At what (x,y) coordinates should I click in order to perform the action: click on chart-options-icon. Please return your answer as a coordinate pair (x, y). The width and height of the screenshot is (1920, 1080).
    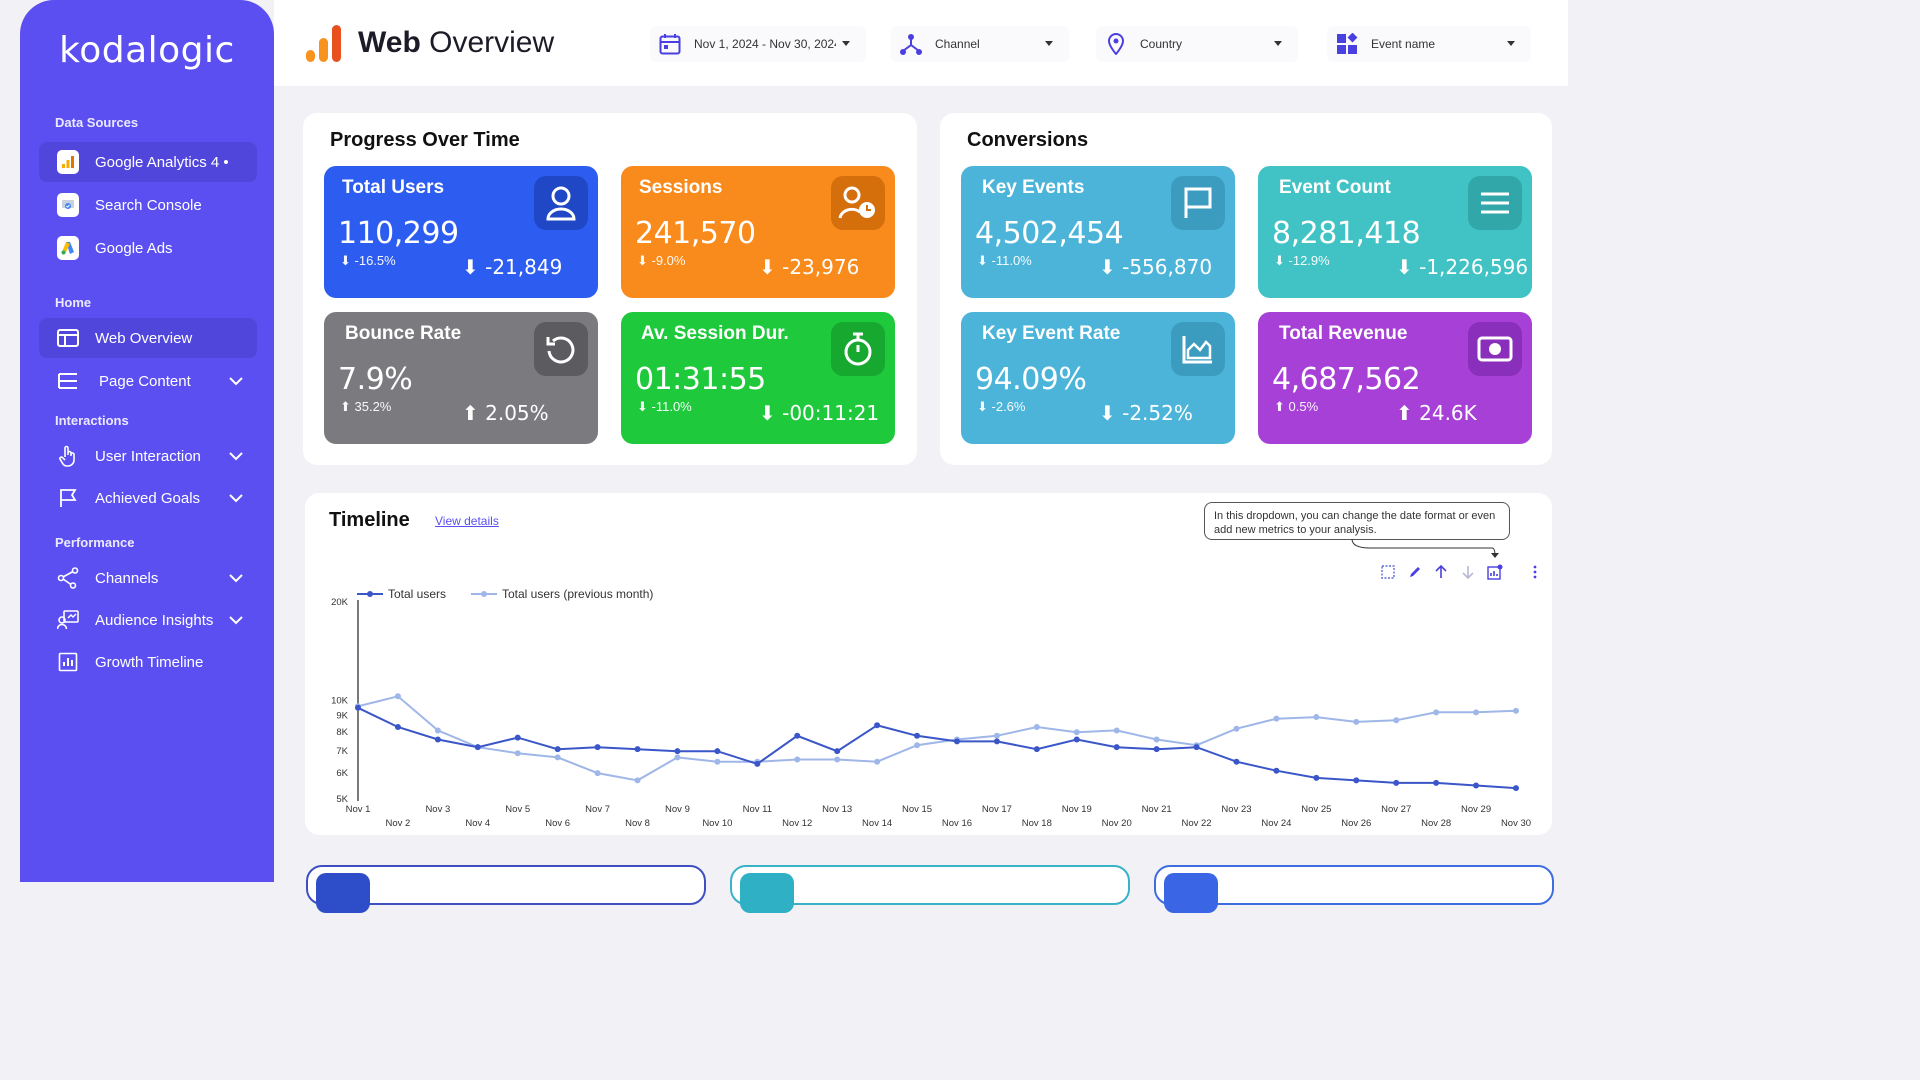
    Looking at the image, I should click on (1495, 572).